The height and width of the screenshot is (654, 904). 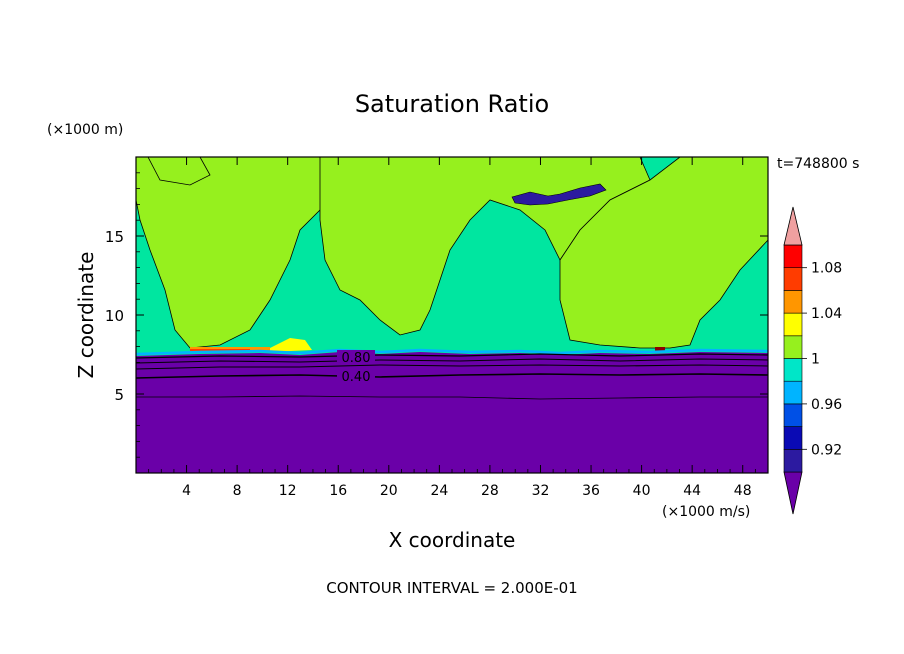 I want to click on x-tick-label: 12, so click(x=288, y=491).